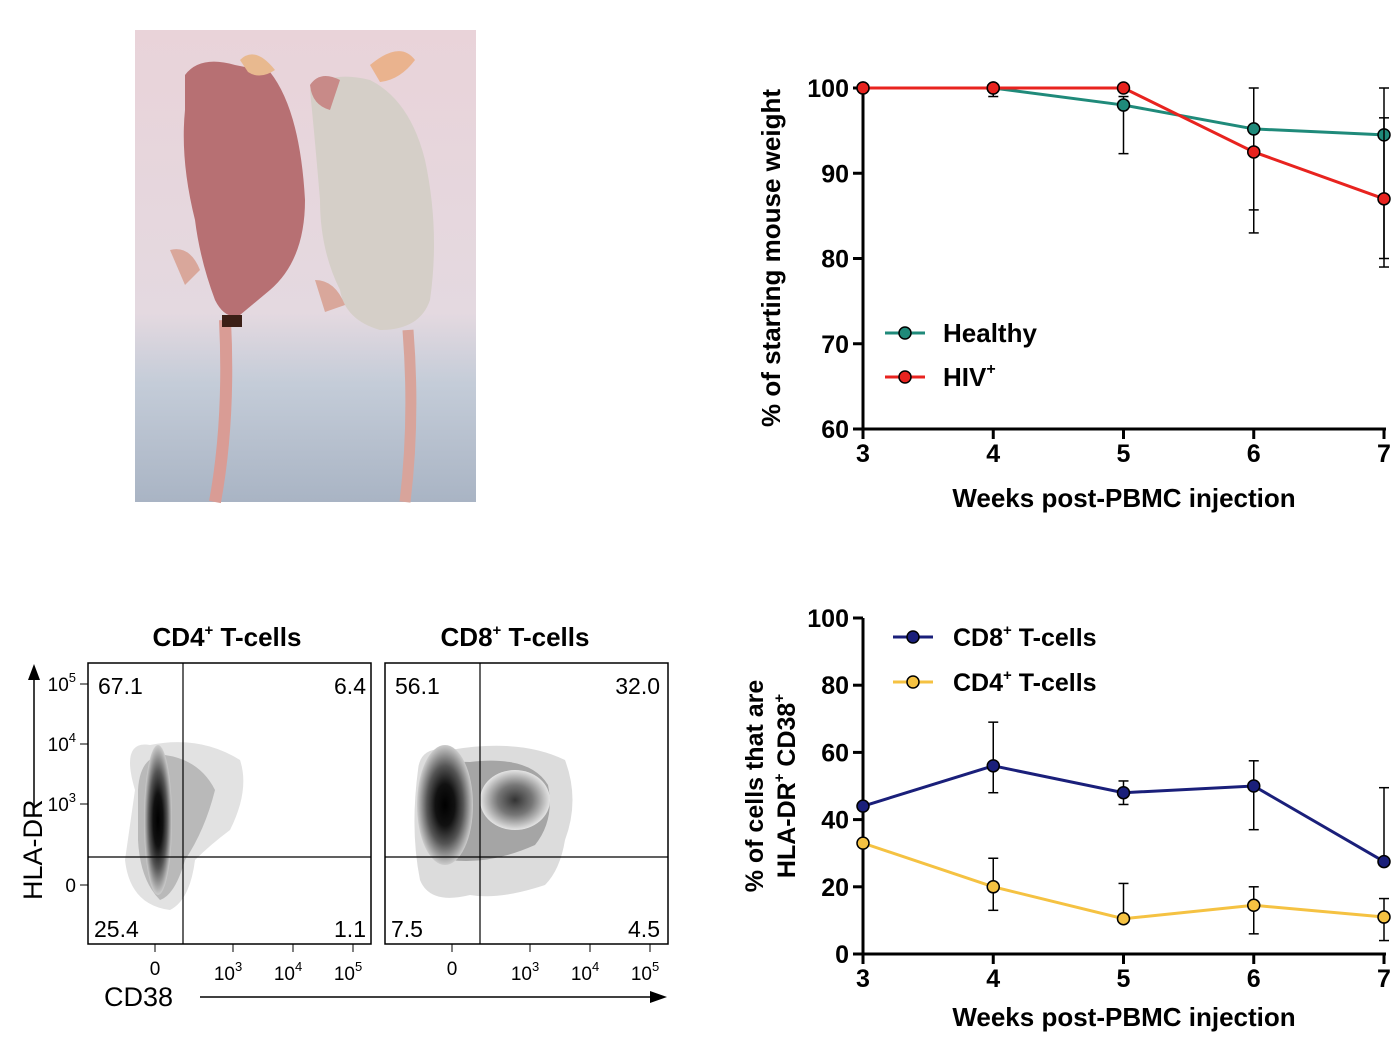 This screenshot has height=1052, width=1400. What do you see at coordinates (229, 803) in the screenshot?
I see `flow-plot-cd4: 67.1 6.4 25.4 1.1` at bounding box center [229, 803].